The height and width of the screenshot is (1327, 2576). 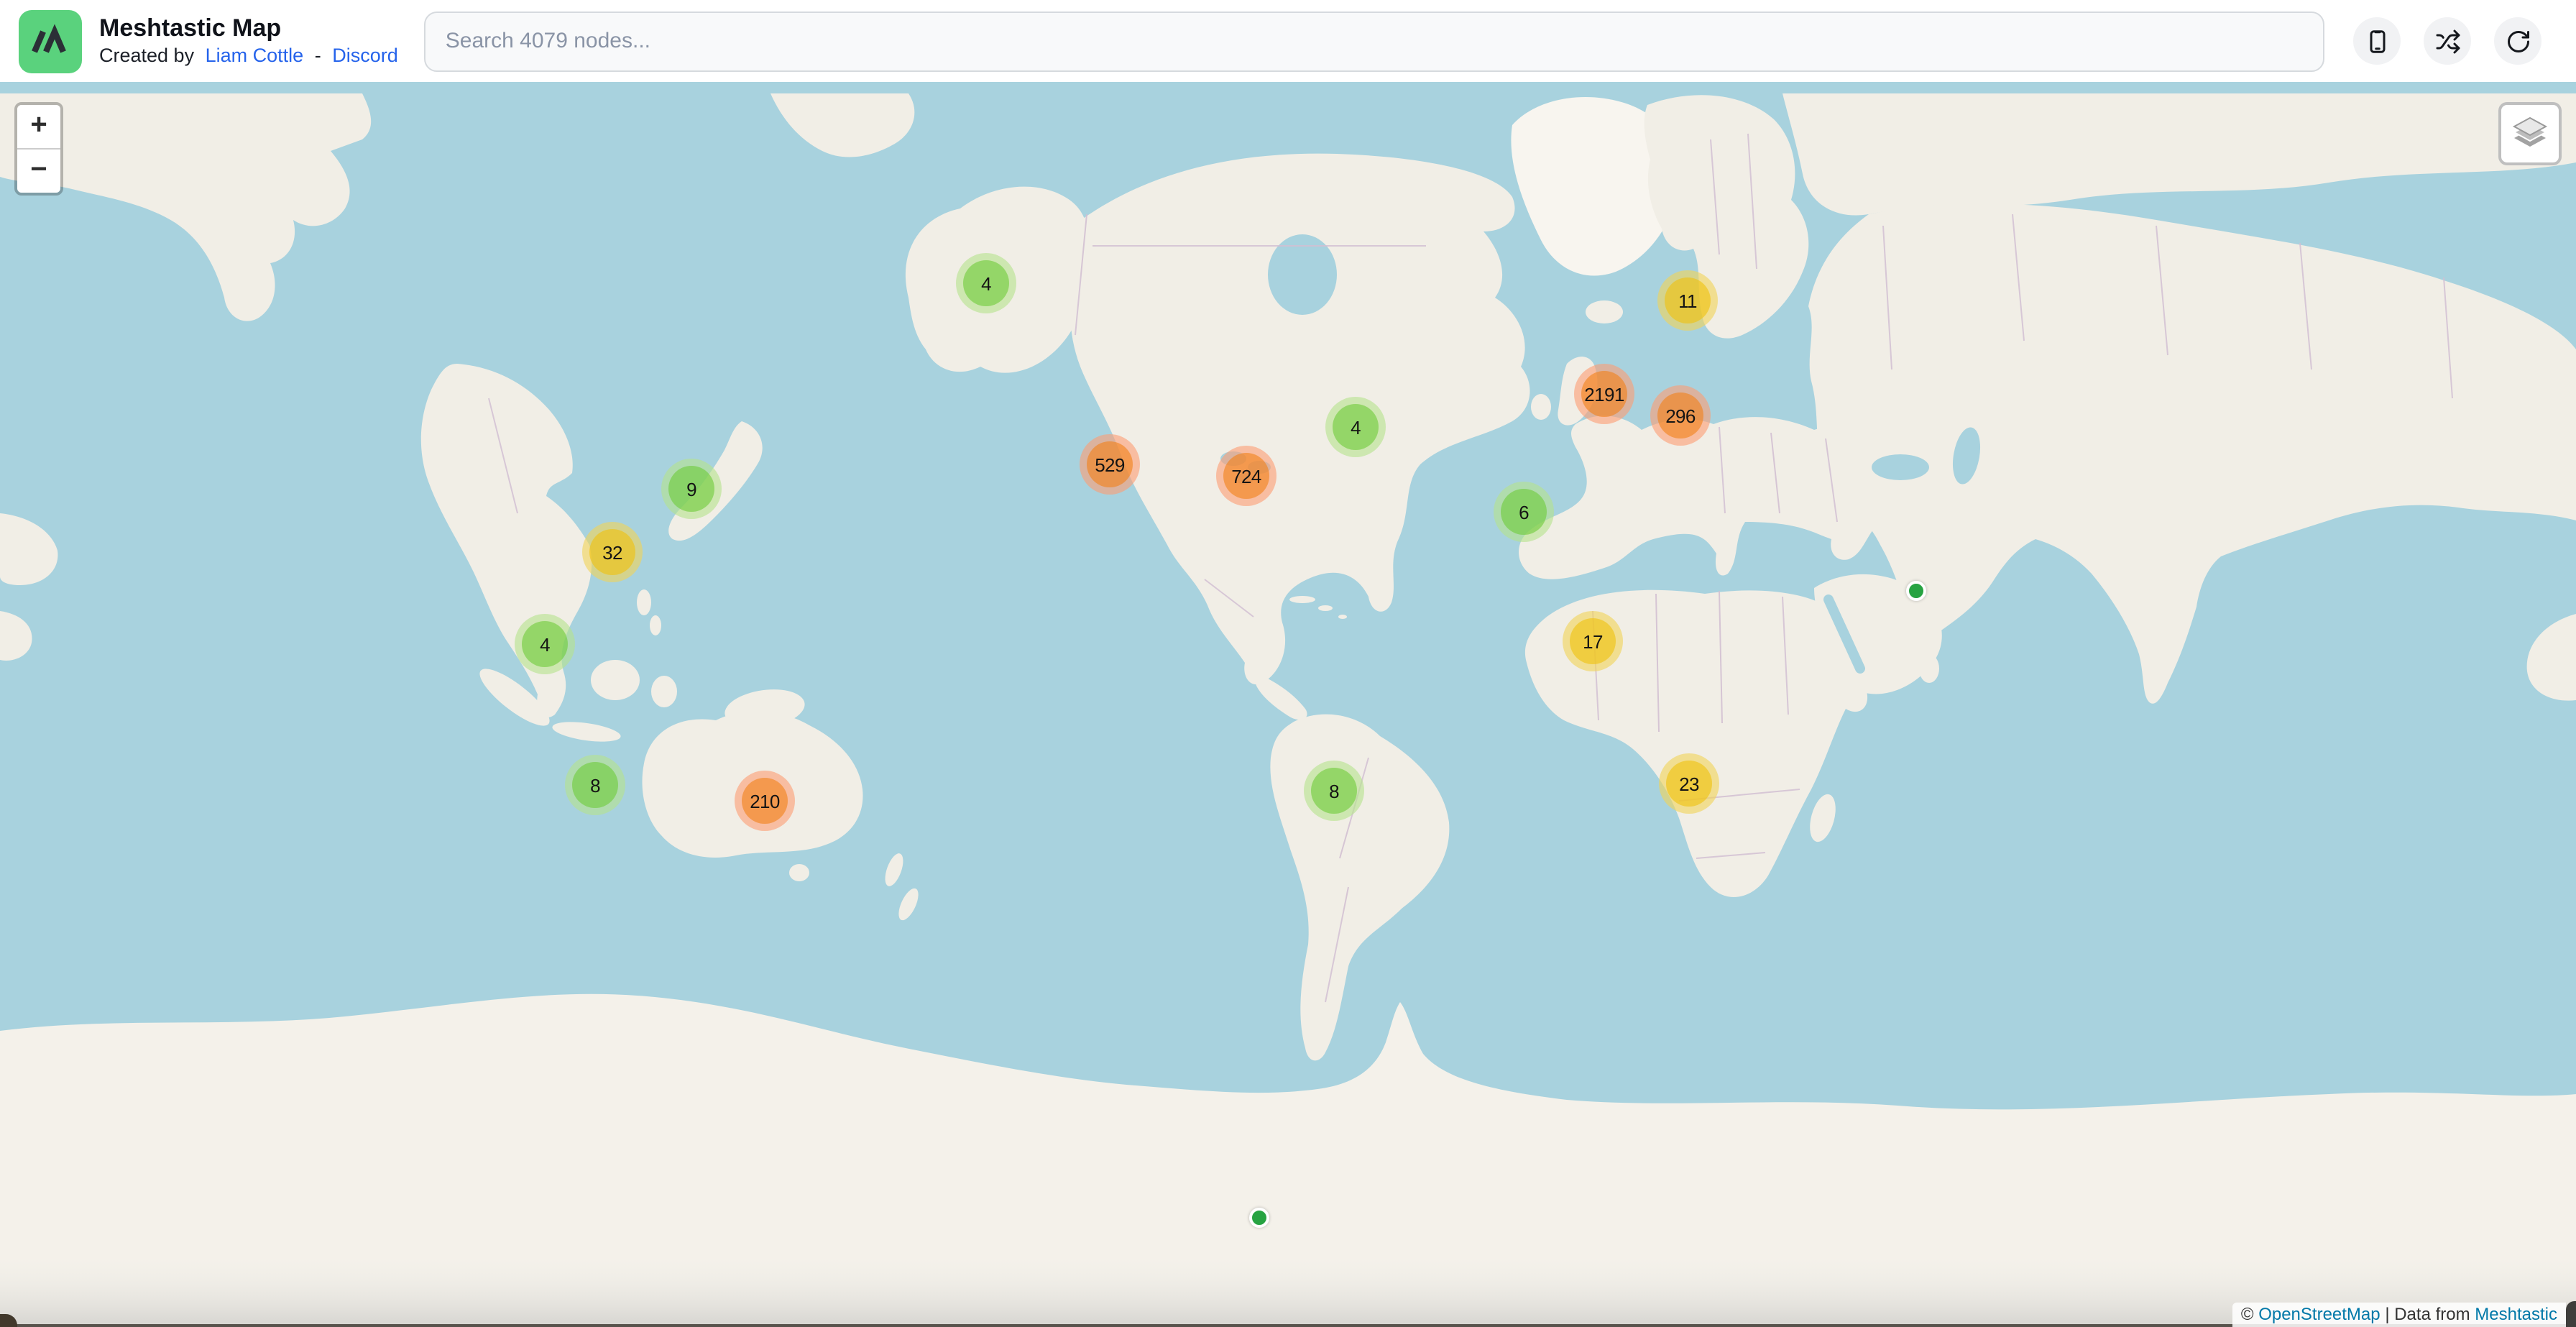 I want to click on attribution-middle: | Data from, so click(x=2427, y=1314).